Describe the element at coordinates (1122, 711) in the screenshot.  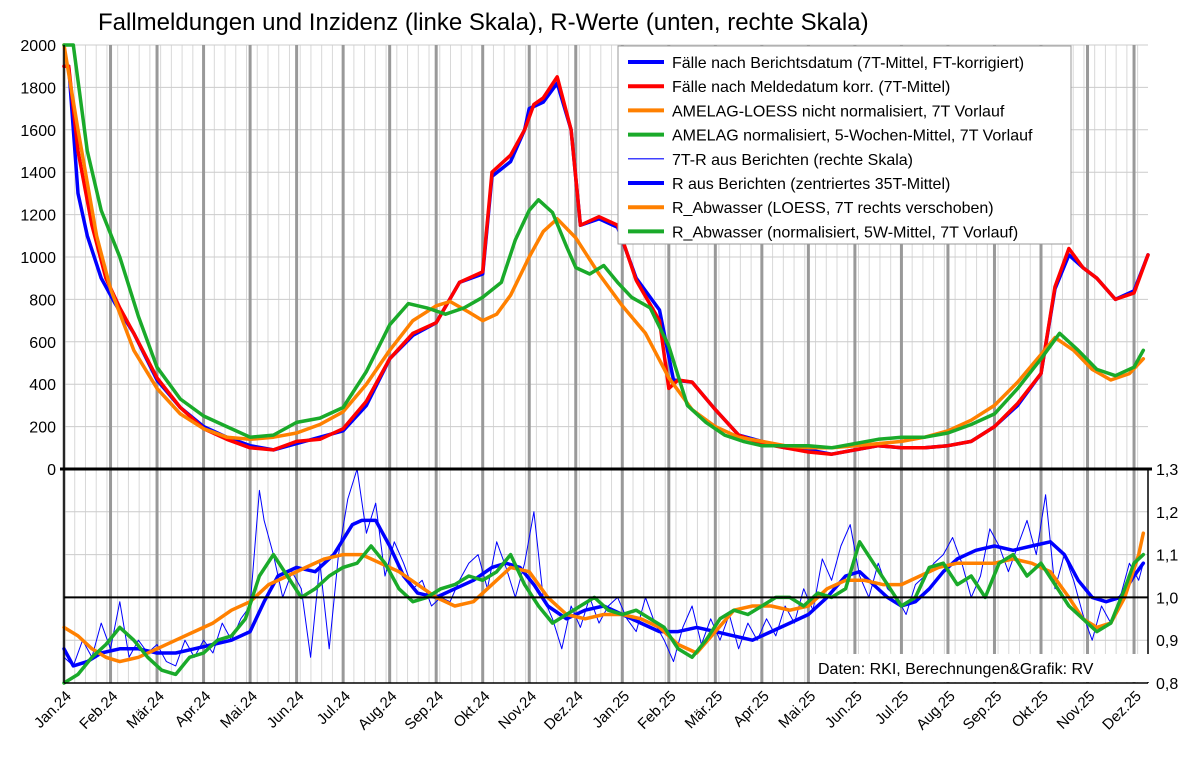
I see `x-tick-label: Dez.25` at that location.